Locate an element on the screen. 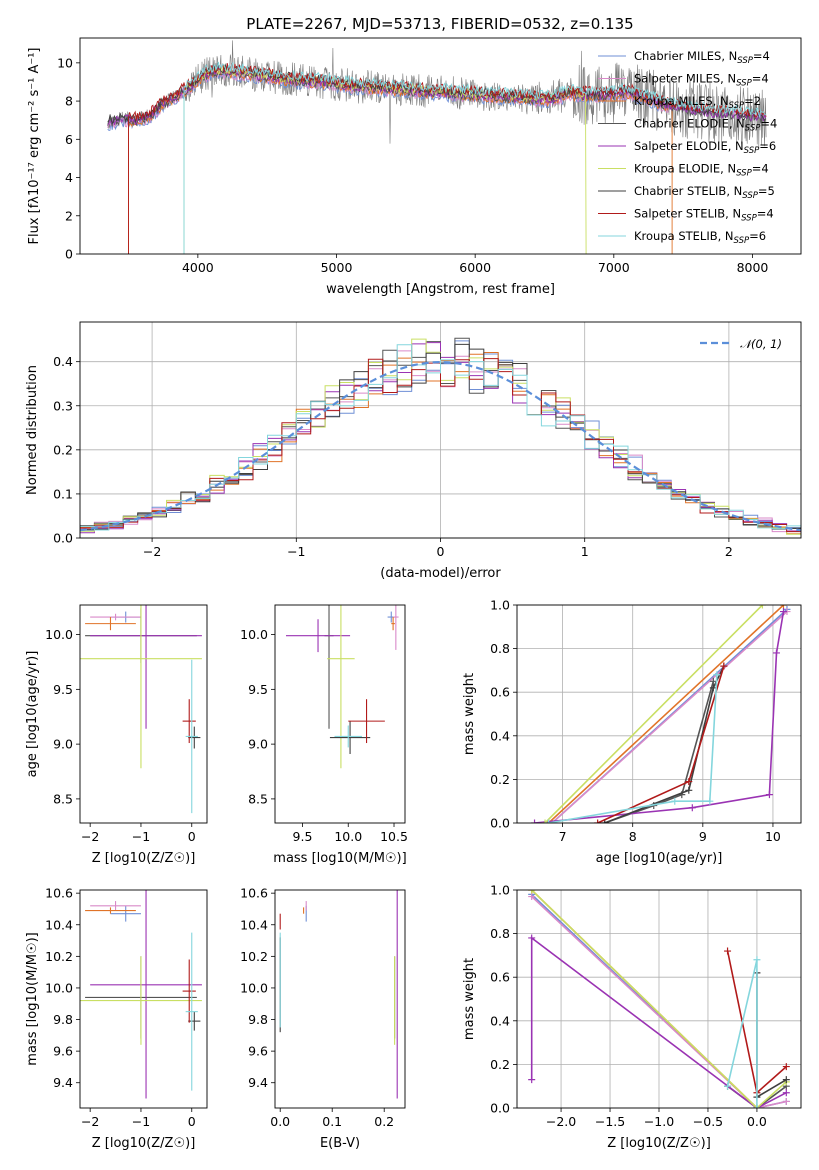  x-axis-label: E(B-V) is located at coordinates (340, 1143).